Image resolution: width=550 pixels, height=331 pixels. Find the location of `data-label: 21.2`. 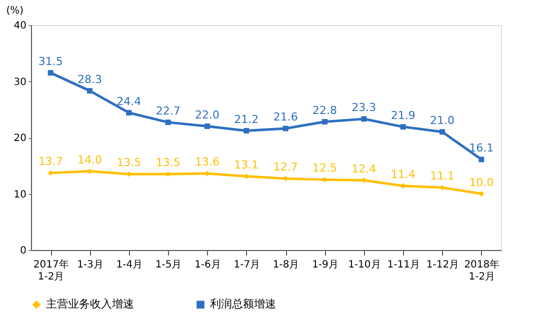

data-label: 21.2 is located at coordinates (246, 119).